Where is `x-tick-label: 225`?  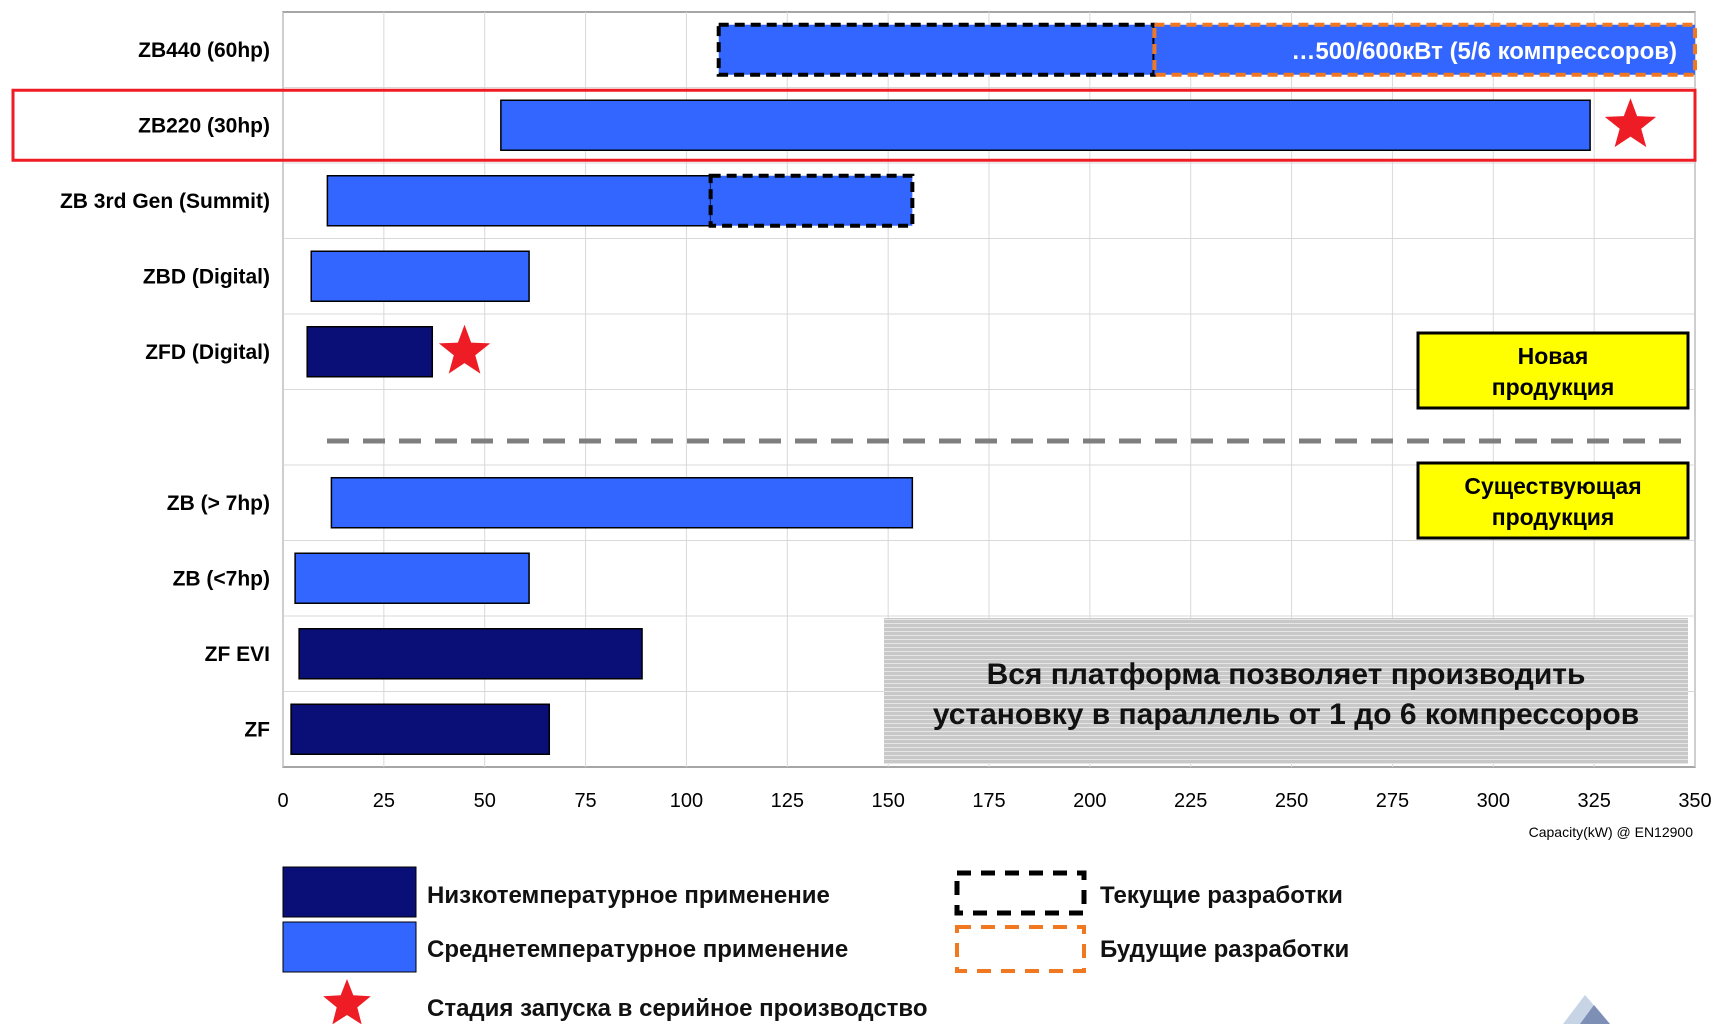 x-tick-label: 225 is located at coordinates (1190, 801).